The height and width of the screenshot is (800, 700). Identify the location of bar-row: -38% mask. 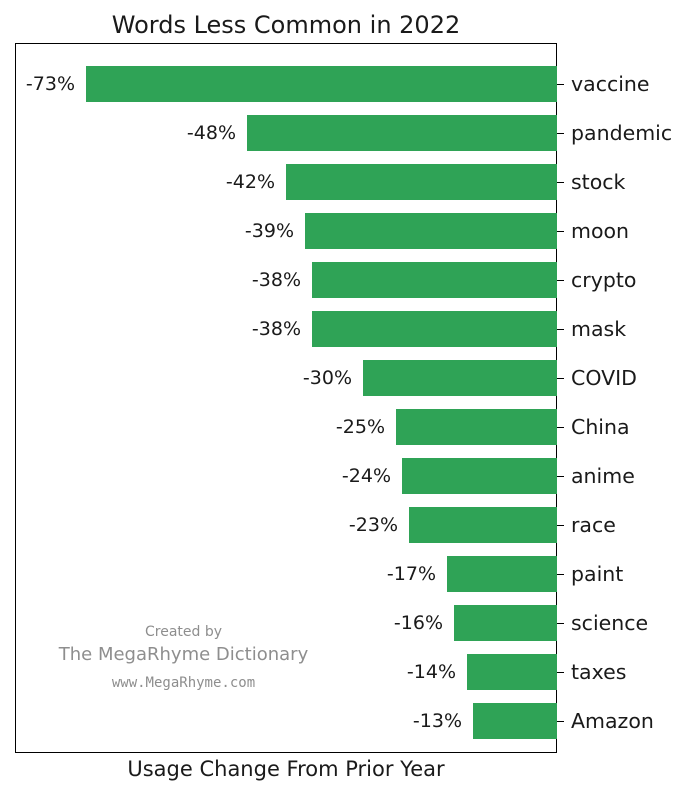
(357, 328).